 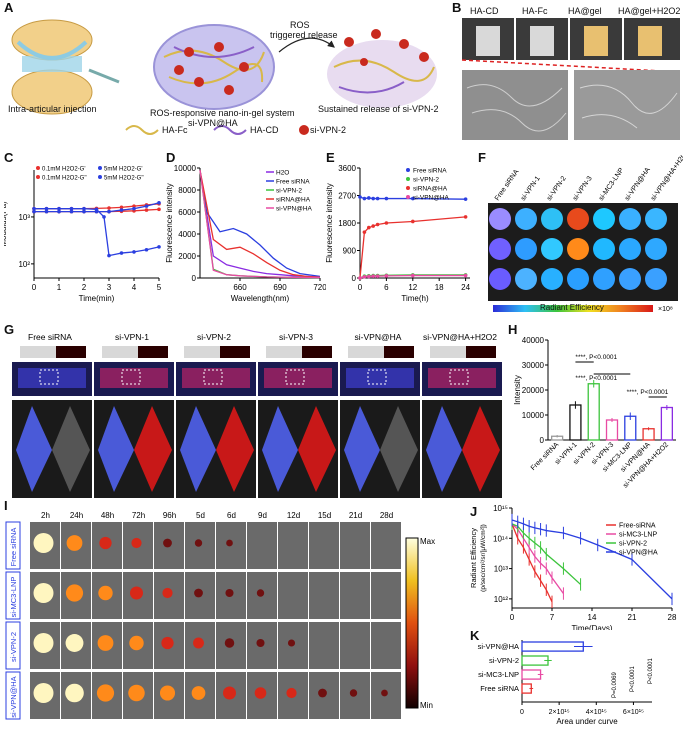 What do you see at coordinates (592, 617) in the screenshot?
I see `x-tick-label: 14` at bounding box center [592, 617].